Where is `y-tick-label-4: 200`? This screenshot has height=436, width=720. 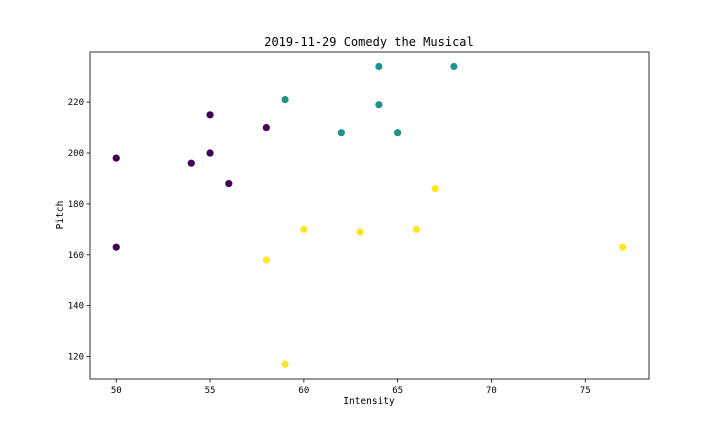
y-tick-label-4: 200 is located at coordinates (76, 154).